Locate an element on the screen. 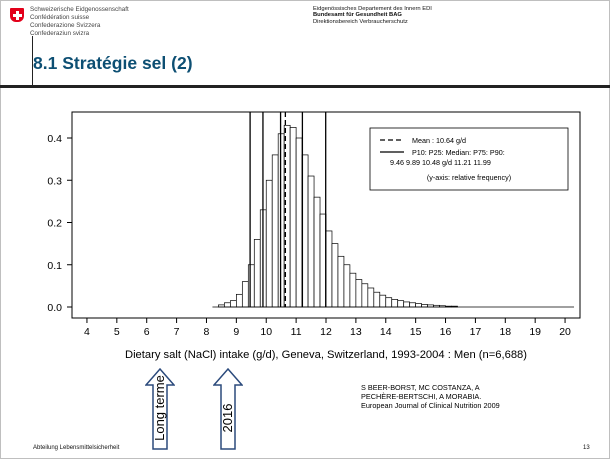  org-line: Schweizerische Eidgenossenschaft is located at coordinates (79, 9).